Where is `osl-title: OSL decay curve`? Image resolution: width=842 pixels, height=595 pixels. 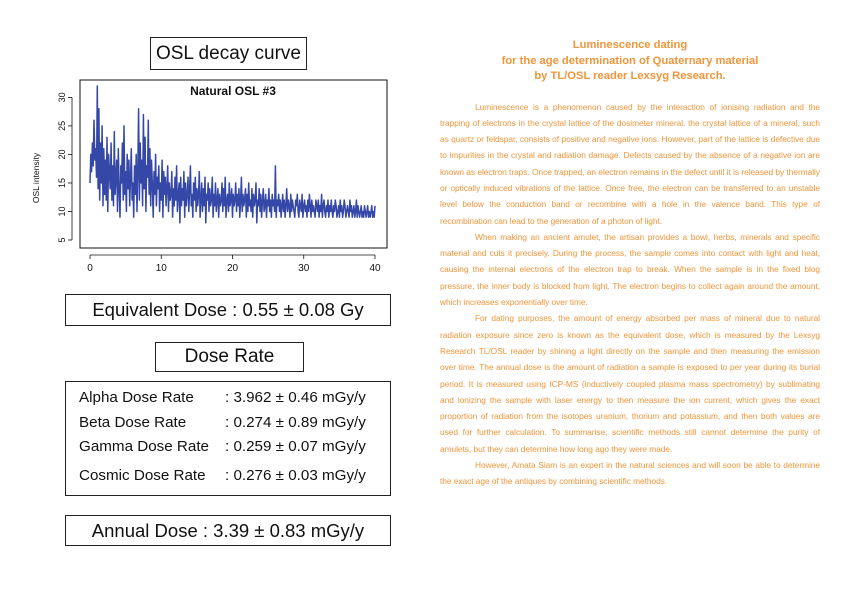
osl-title: OSL decay curve is located at coordinates (228, 53).